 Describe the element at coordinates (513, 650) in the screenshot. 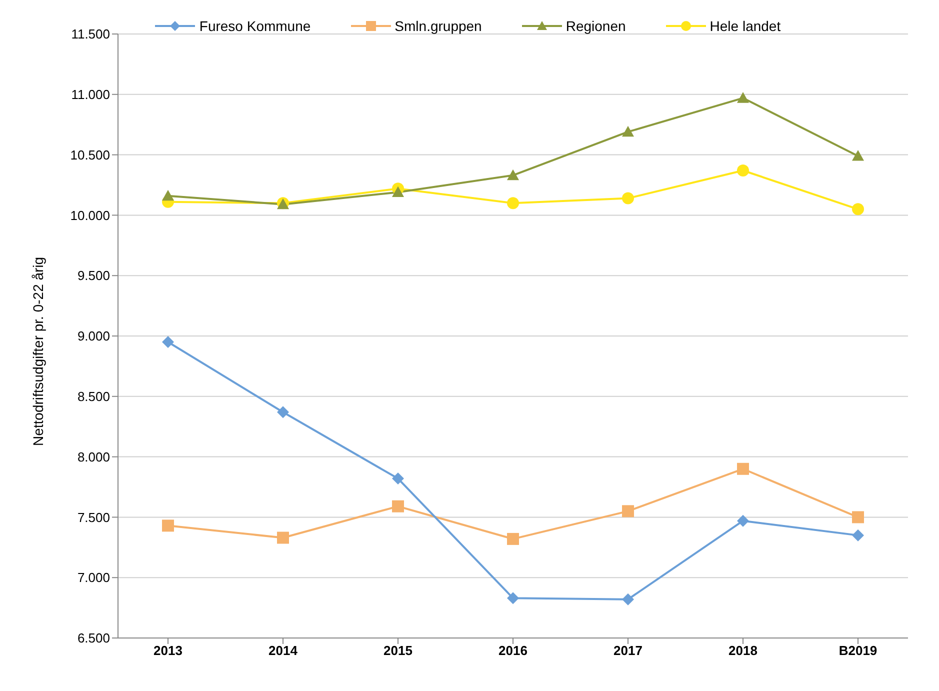

I see `x-tick-label: 2016` at that location.